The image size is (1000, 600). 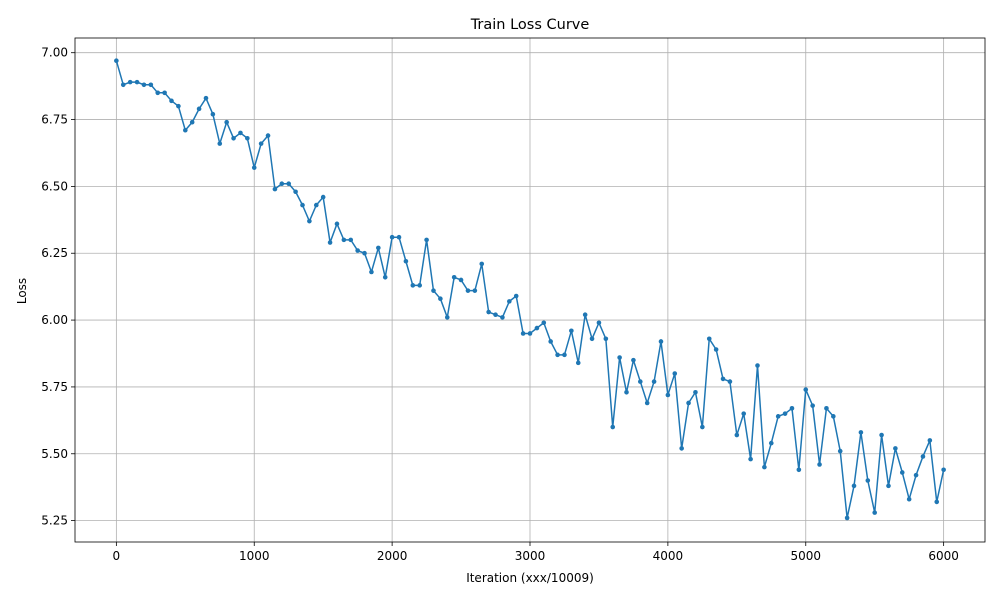 What do you see at coordinates (254, 556) in the screenshot?
I see `x-tick-label: 1000` at bounding box center [254, 556].